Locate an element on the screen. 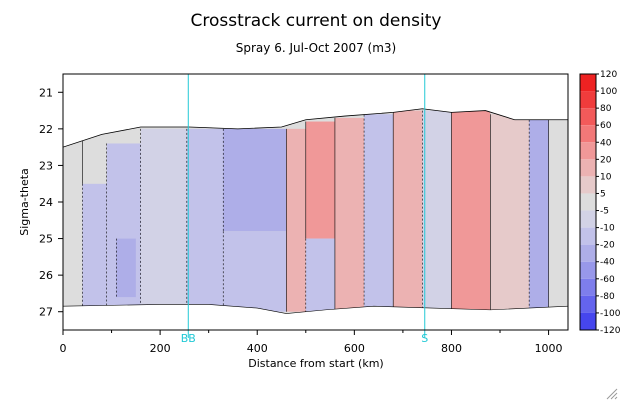 The image size is (622, 404). colorbar-tick-label: 40 is located at coordinates (606, 143).